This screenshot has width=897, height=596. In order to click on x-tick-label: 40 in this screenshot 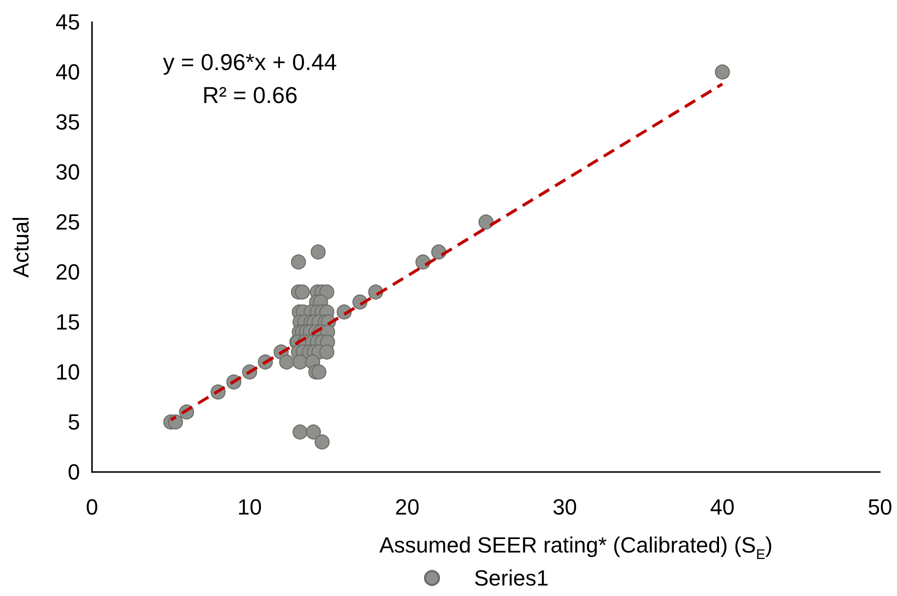, I will do `click(722, 507)`.